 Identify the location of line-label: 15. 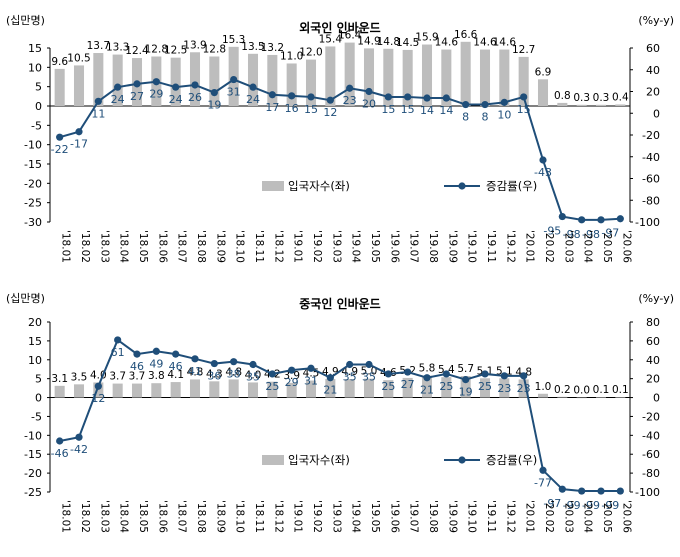
(524, 109).